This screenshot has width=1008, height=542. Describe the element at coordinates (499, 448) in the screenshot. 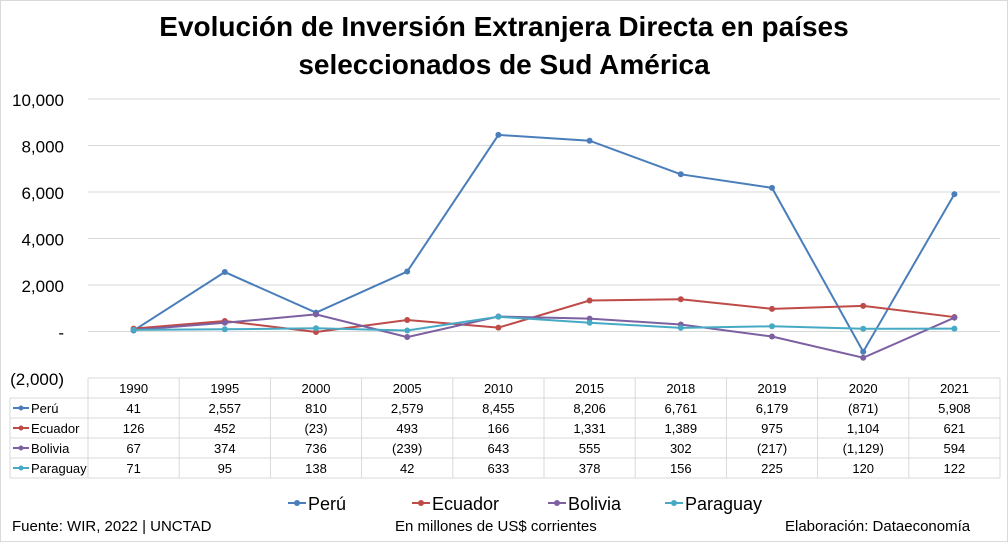

I see `table-cell: 643` at that location.